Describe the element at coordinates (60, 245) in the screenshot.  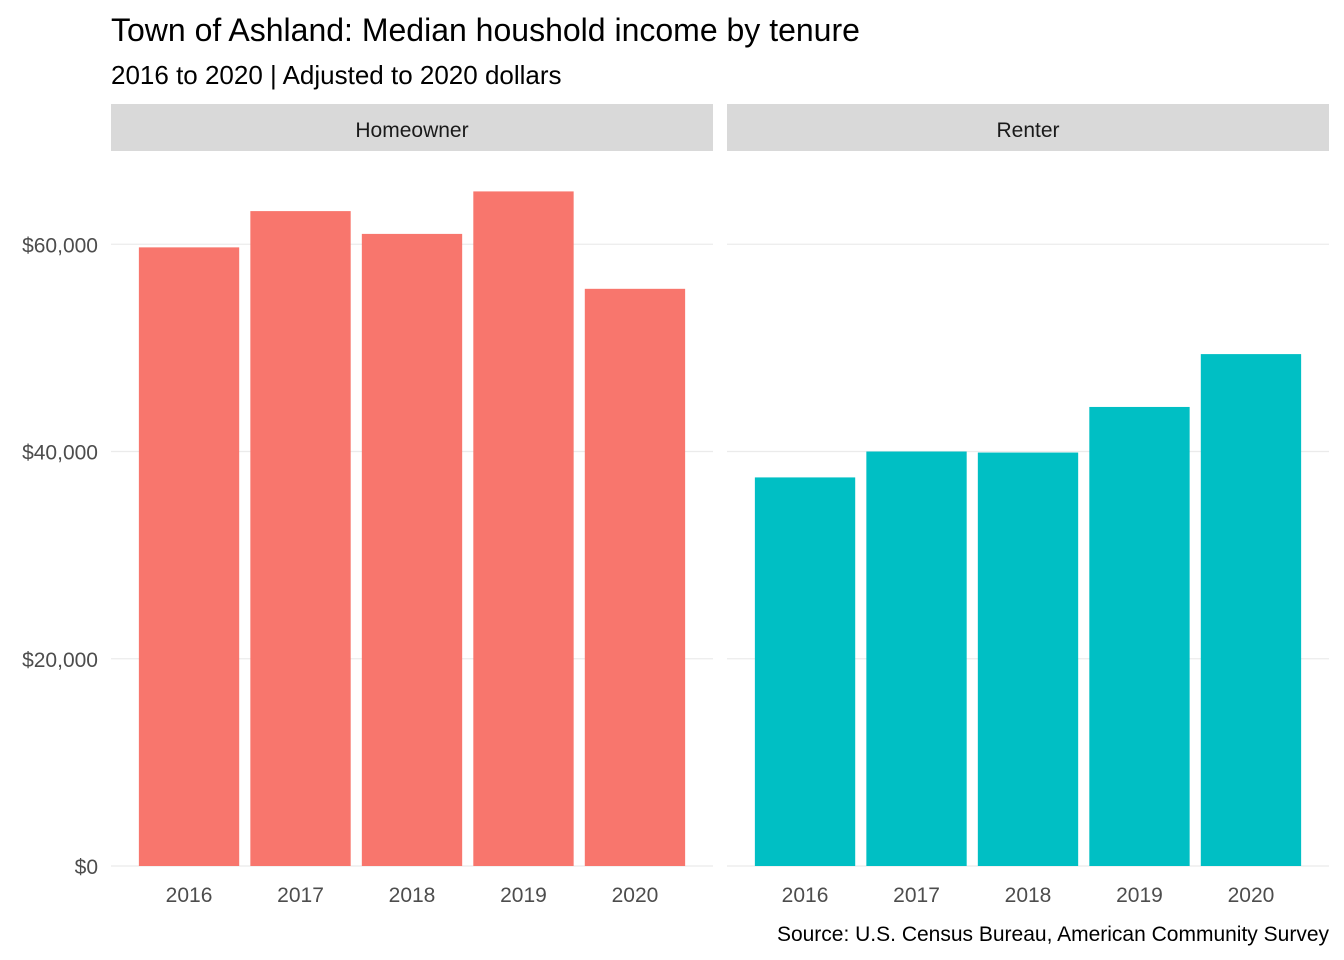
I see `y-tick-label-60000: $60,000` at that location.